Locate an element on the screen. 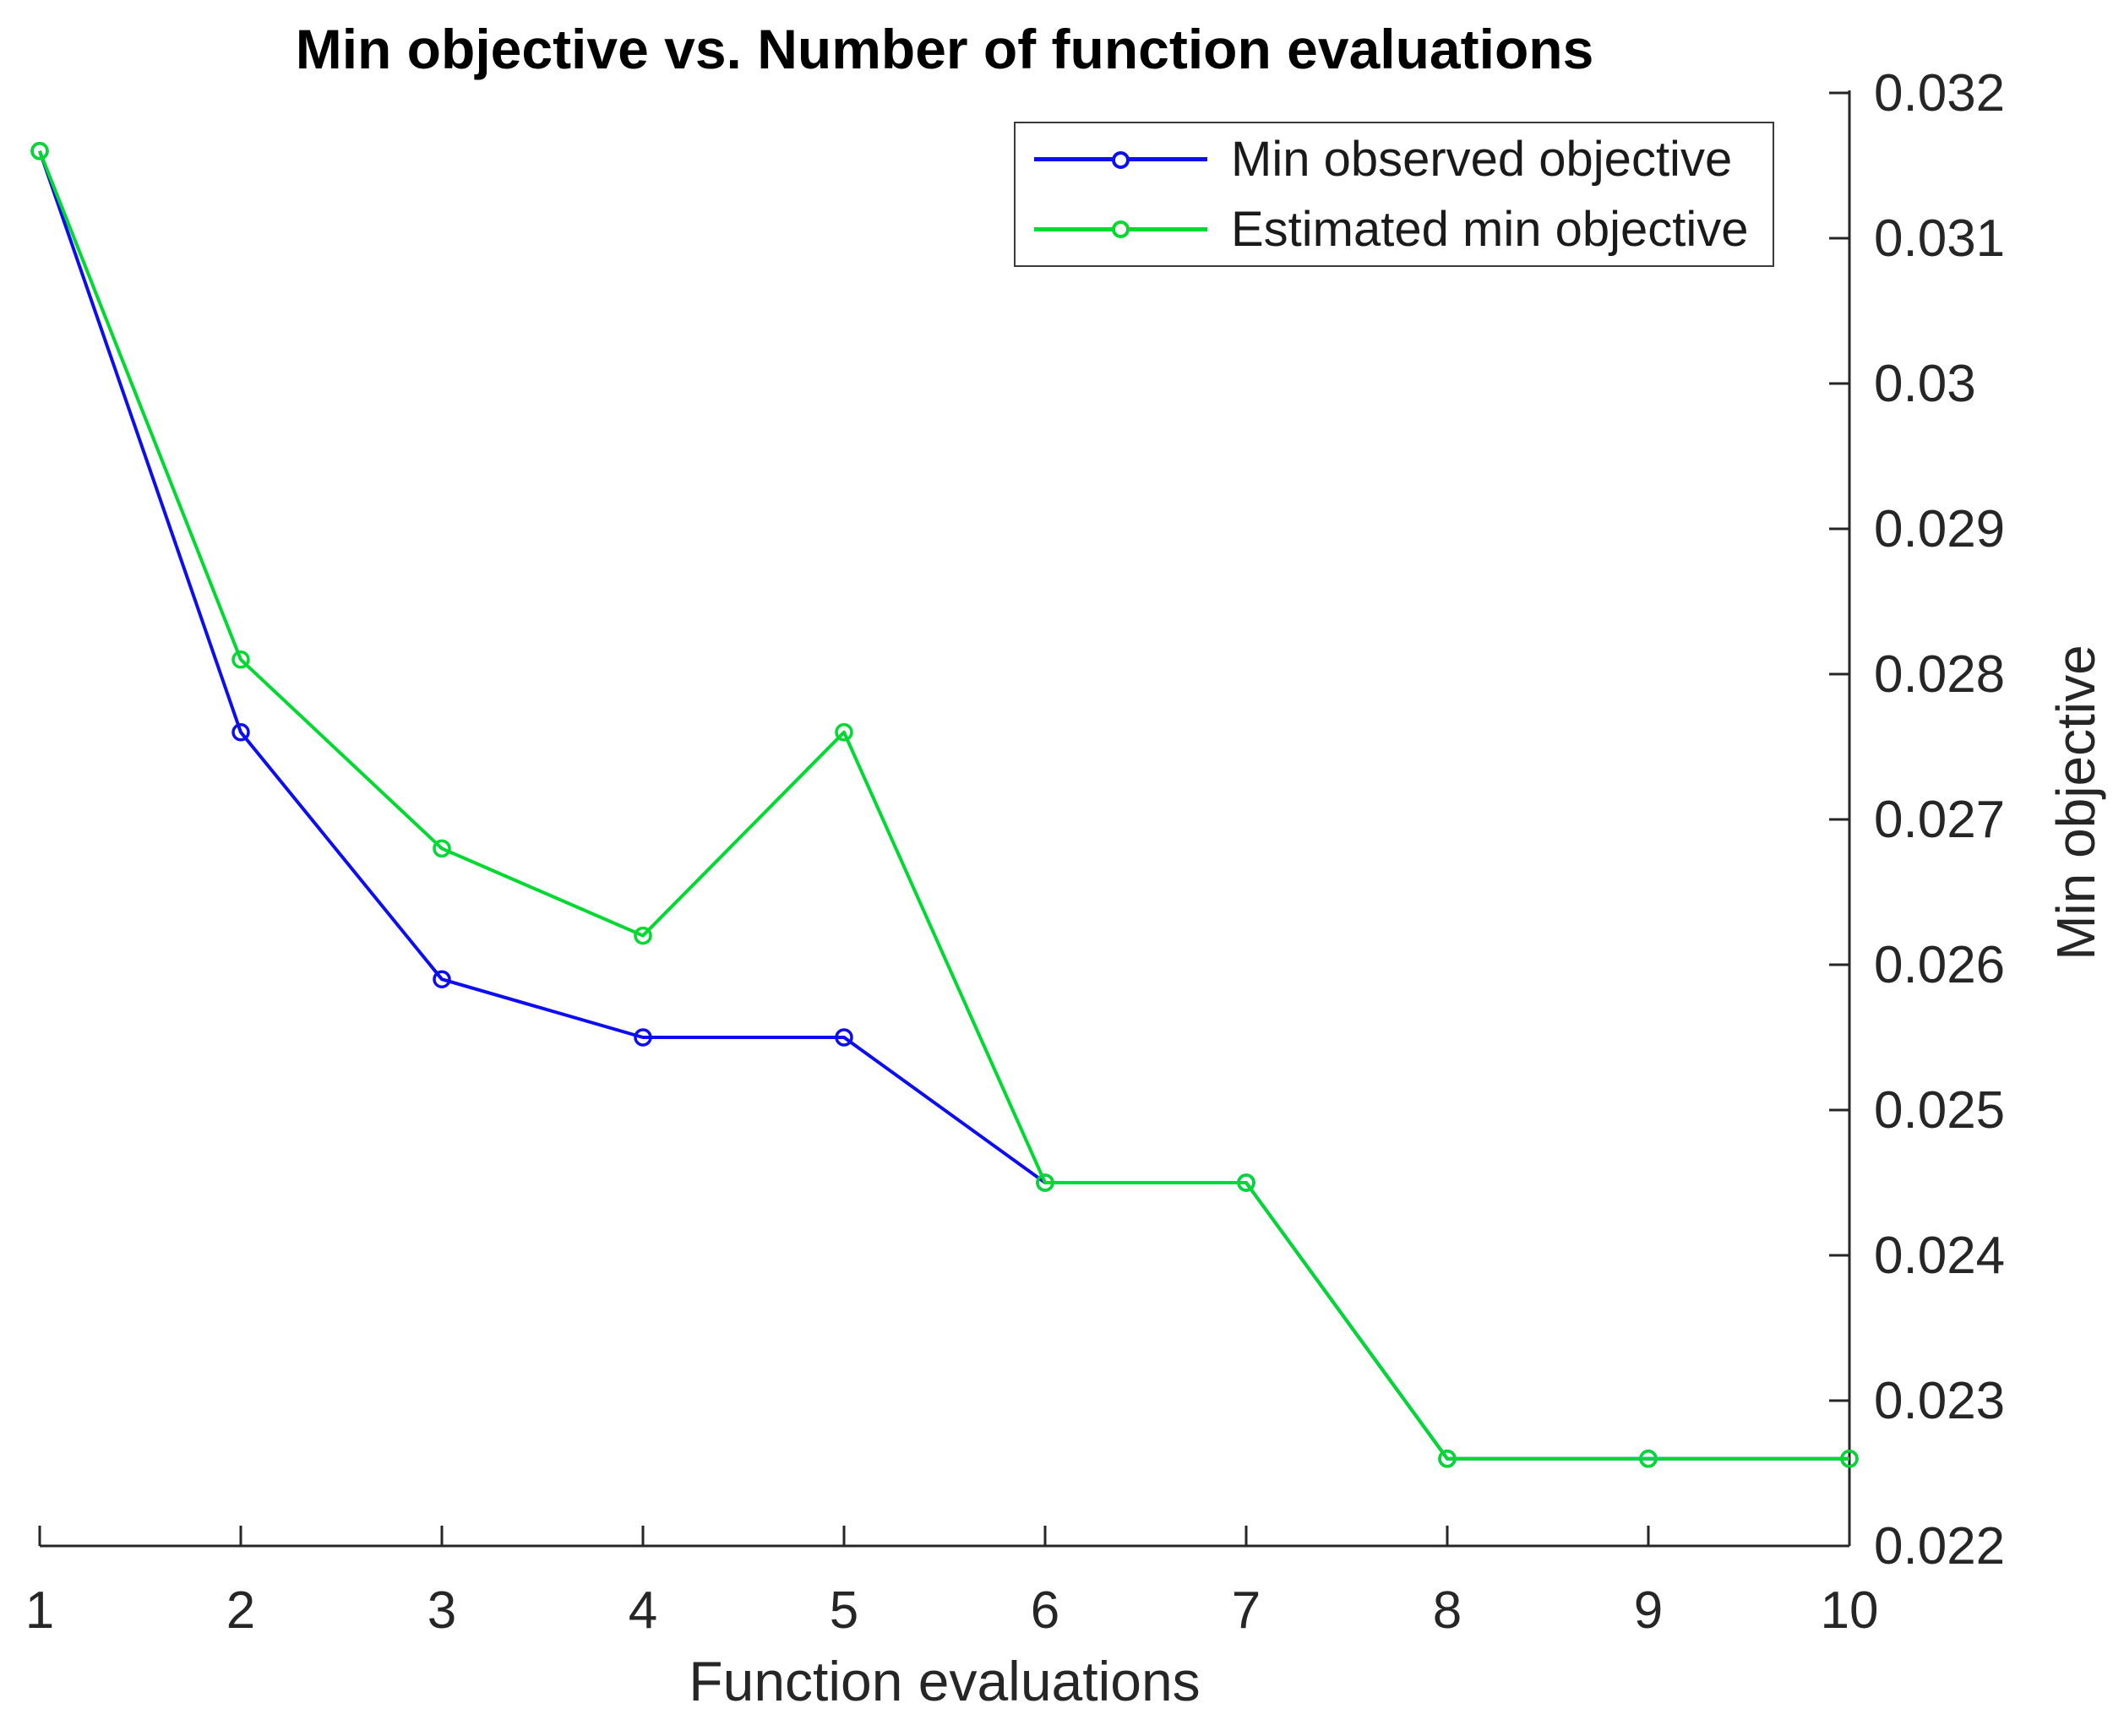 This screenshot has height=1736, width=2124. x-tick-label: 2 is located at coordinates (240, 1610).